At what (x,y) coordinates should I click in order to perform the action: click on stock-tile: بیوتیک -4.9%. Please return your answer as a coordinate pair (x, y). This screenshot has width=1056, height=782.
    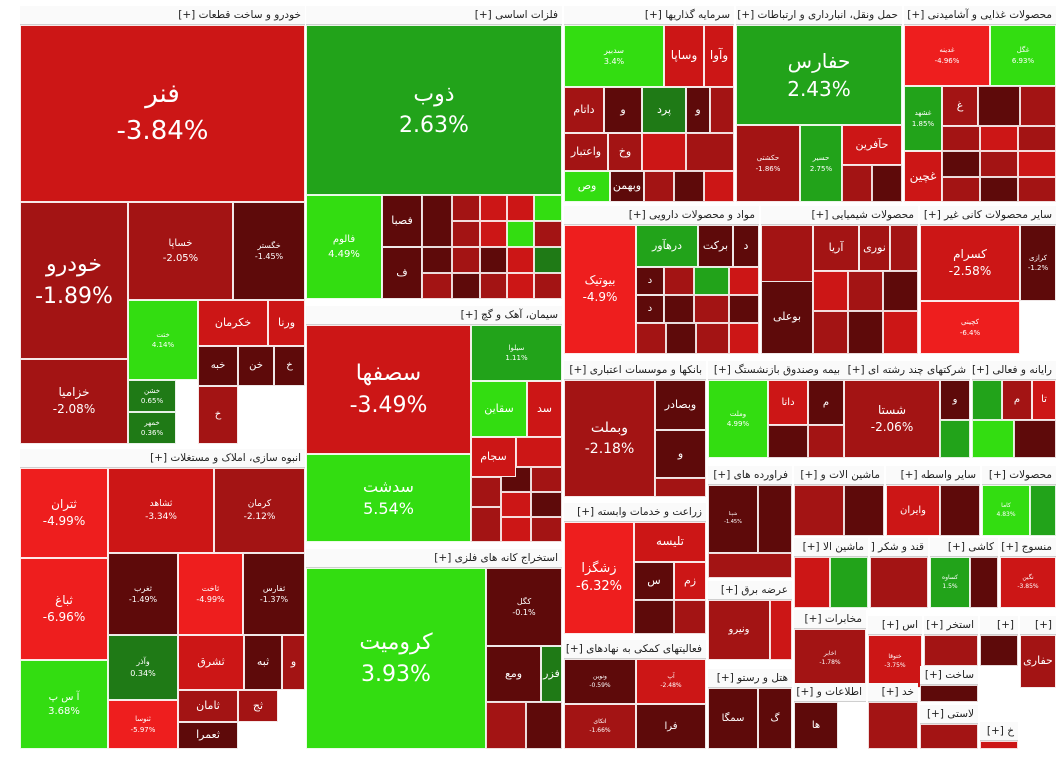
    Looking at the image, I should click on (600, 289).